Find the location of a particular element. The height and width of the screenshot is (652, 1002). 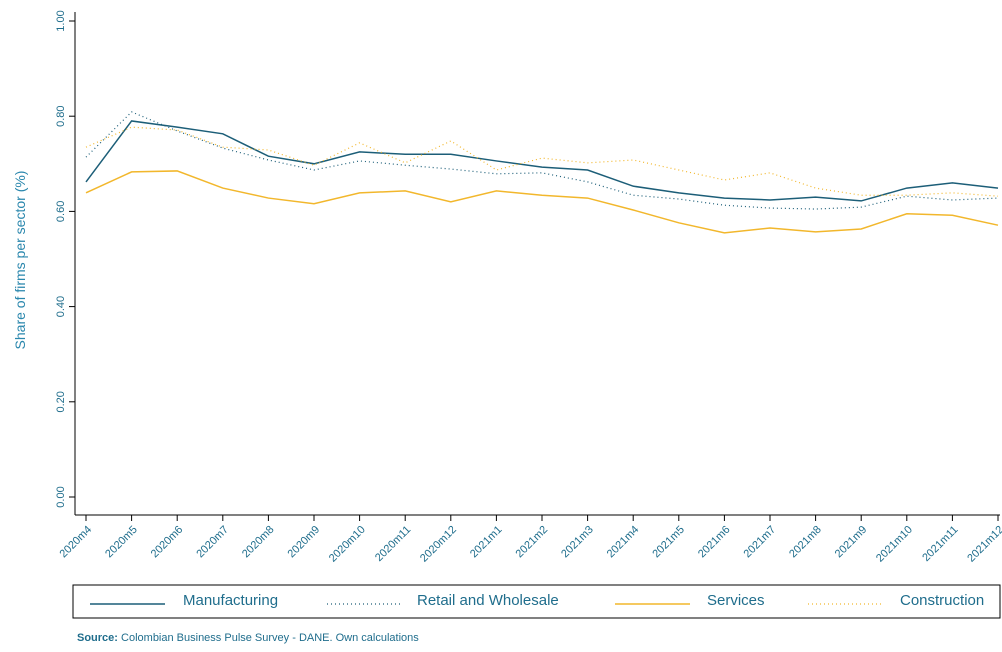

x-tick-label: 2021m6 is located at coordinates (714, 542).